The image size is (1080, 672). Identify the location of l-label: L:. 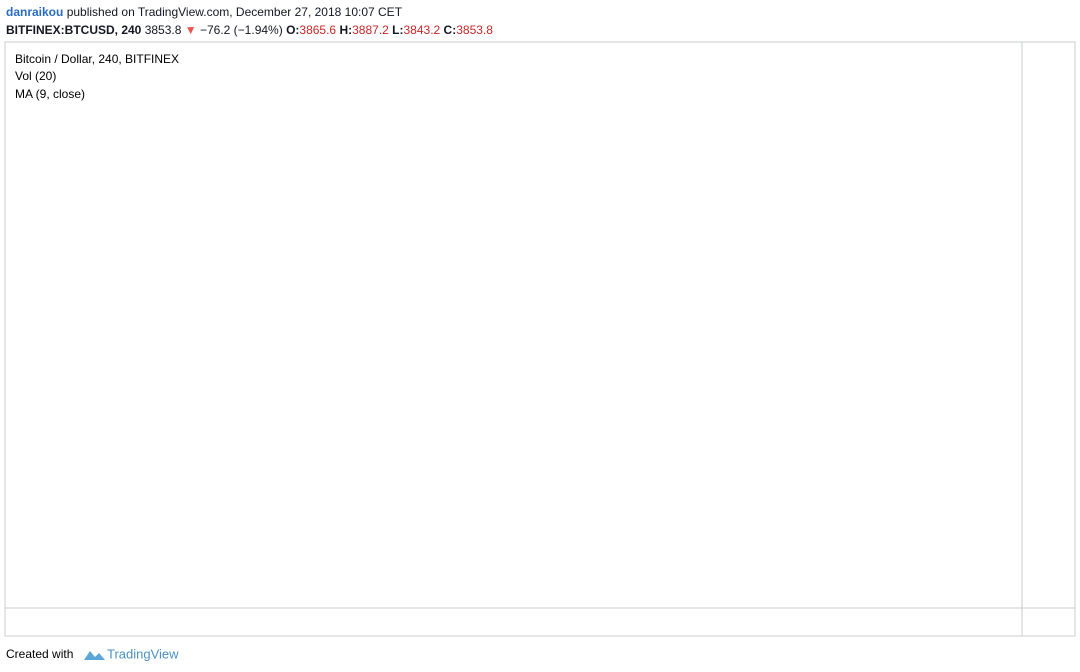
(398, 30).